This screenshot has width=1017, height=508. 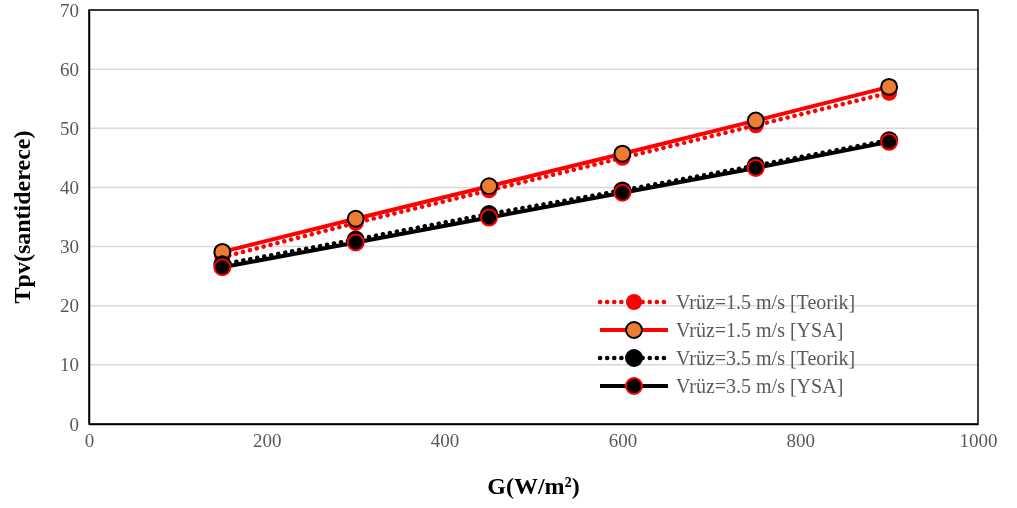 What do you see at coordinates (766, 302) in the screenshot?
I see `legend-label: Vrüz=1.5 m/s [Teorik]` at bounding box center [766, 302].